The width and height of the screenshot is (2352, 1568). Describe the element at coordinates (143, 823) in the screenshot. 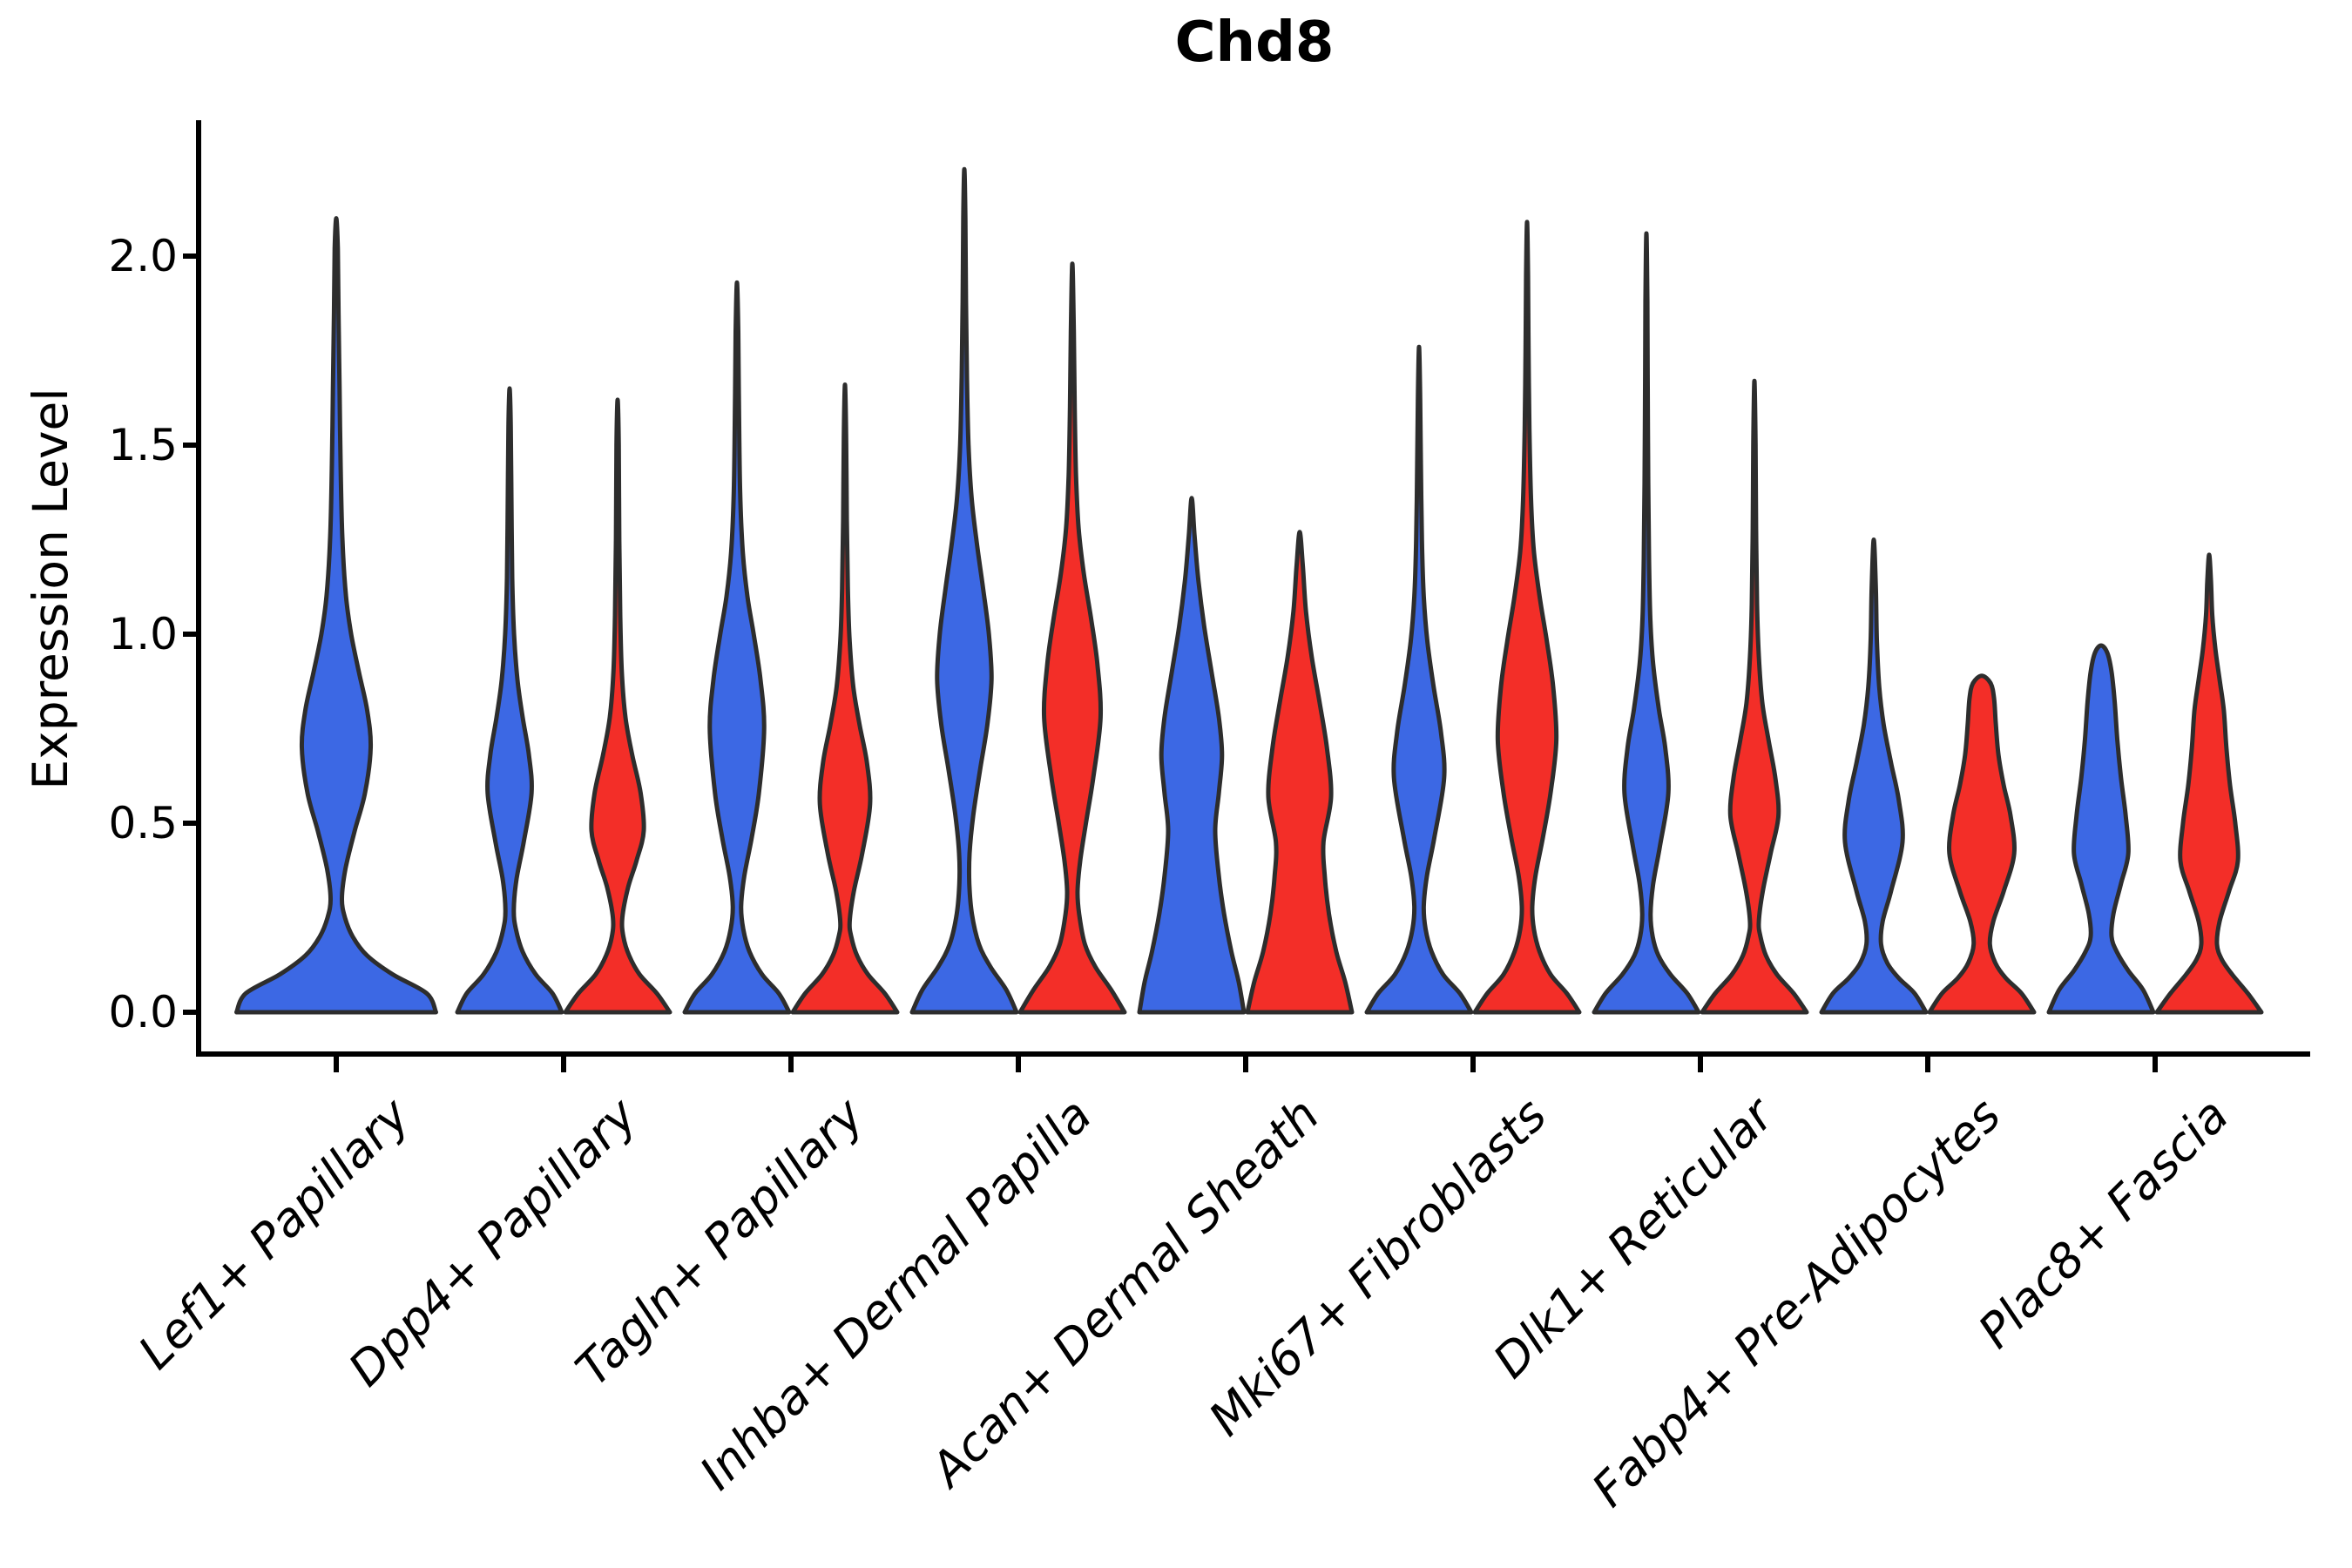

I see `y-tick-label-0.5: 0.5` at that location.